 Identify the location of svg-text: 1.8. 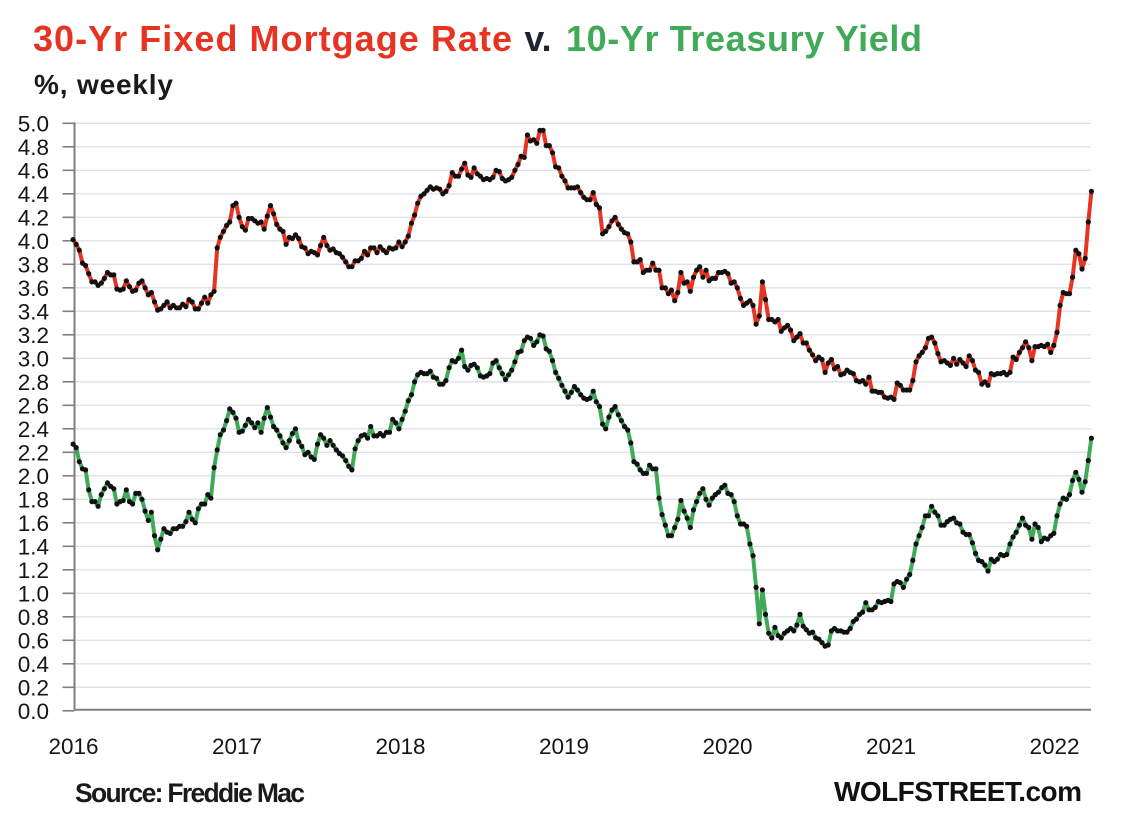
(33, 499).